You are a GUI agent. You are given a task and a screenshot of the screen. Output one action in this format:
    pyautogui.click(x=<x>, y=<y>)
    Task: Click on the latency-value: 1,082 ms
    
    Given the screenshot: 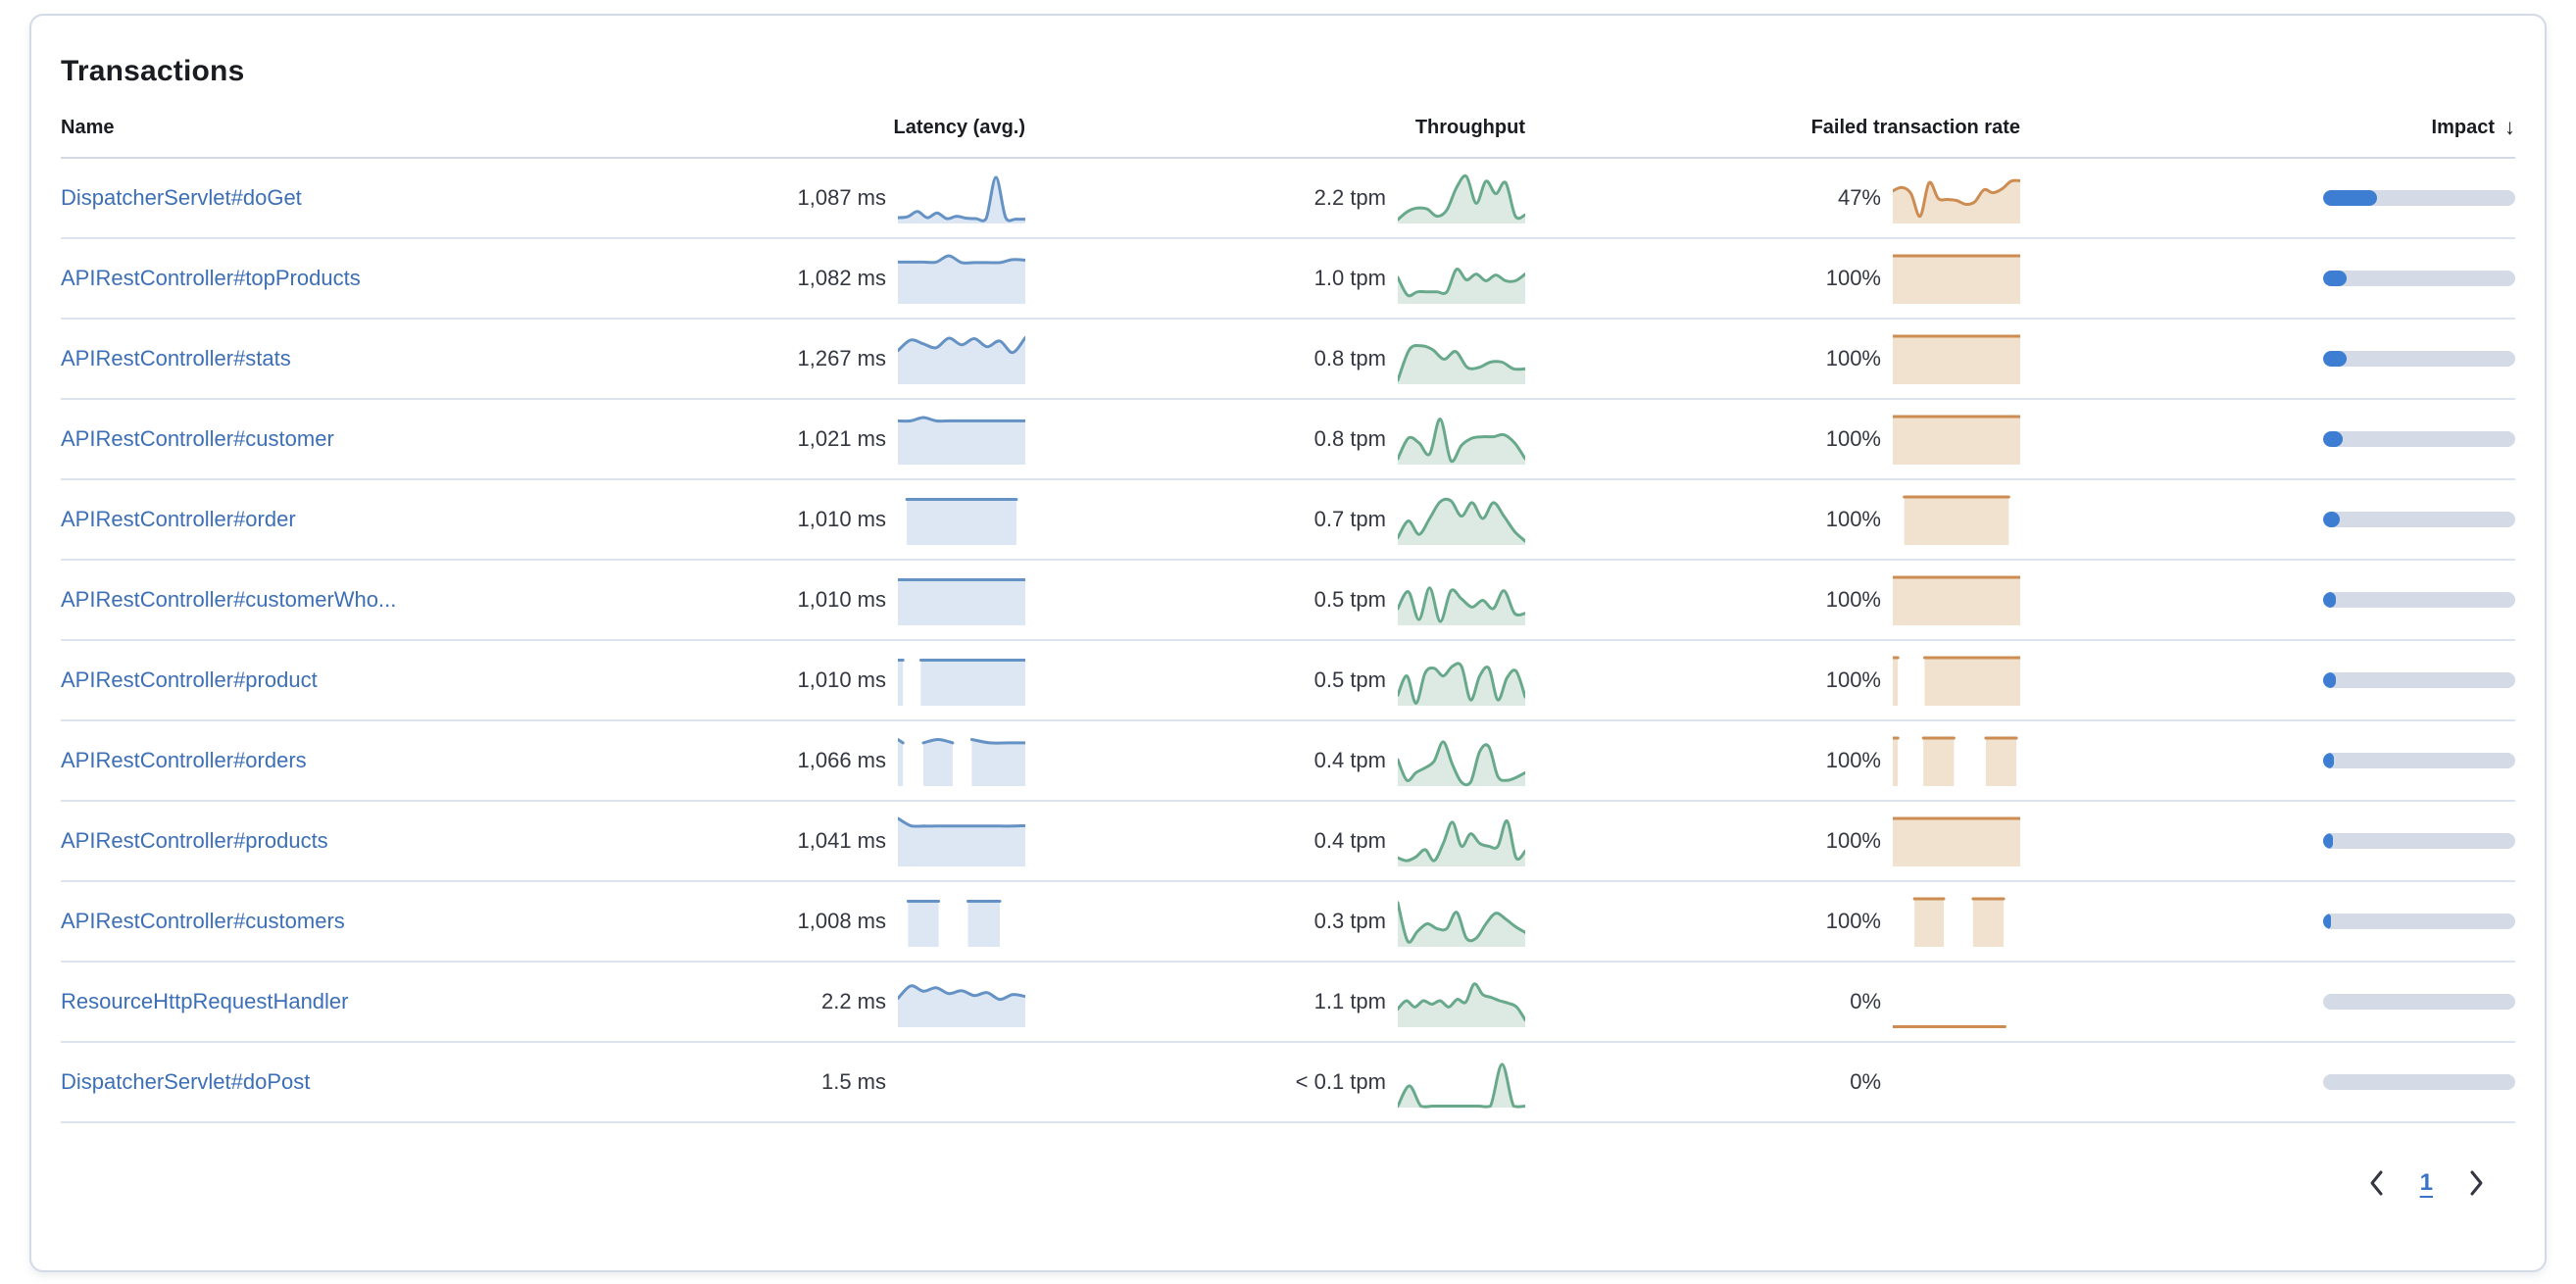 What is the action you would take?
    pyautogui.click(x=842, y=278)
    